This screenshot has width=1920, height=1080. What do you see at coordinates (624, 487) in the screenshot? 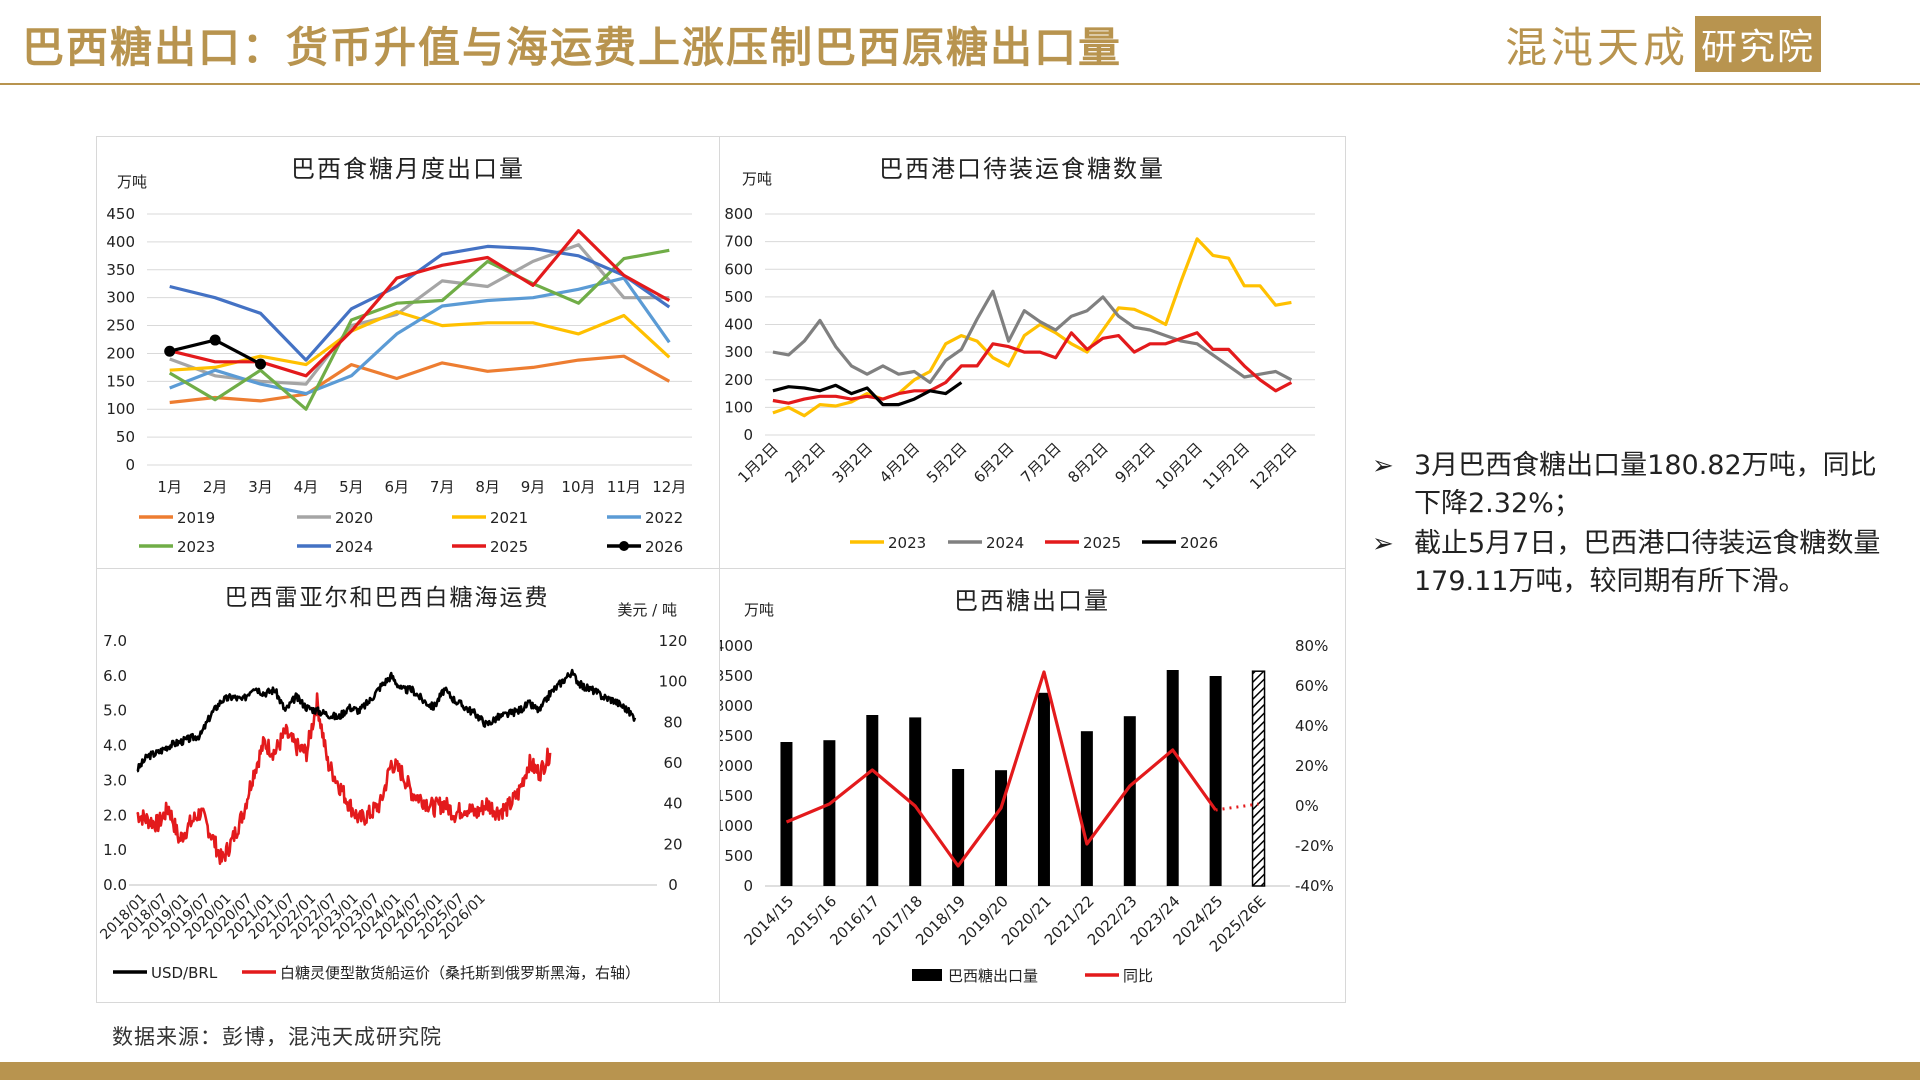
I see `x-tick-label: 11月` at bounding box center [624, 487].